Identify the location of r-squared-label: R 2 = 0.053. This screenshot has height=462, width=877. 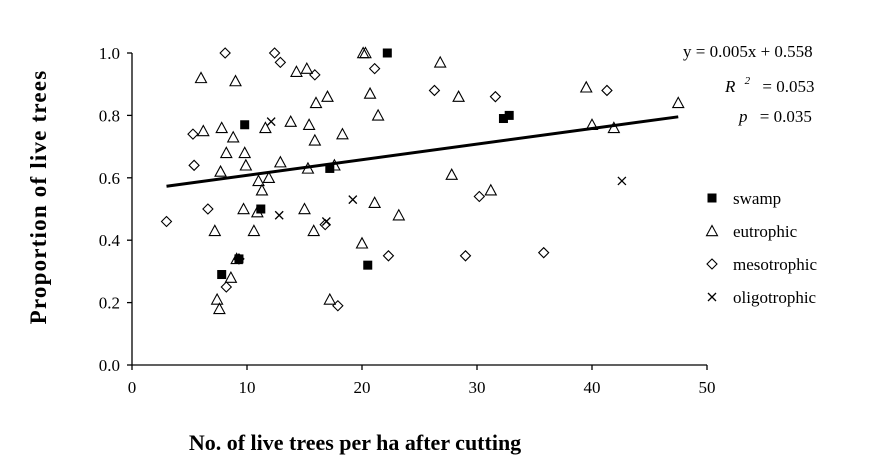
(769, 82).